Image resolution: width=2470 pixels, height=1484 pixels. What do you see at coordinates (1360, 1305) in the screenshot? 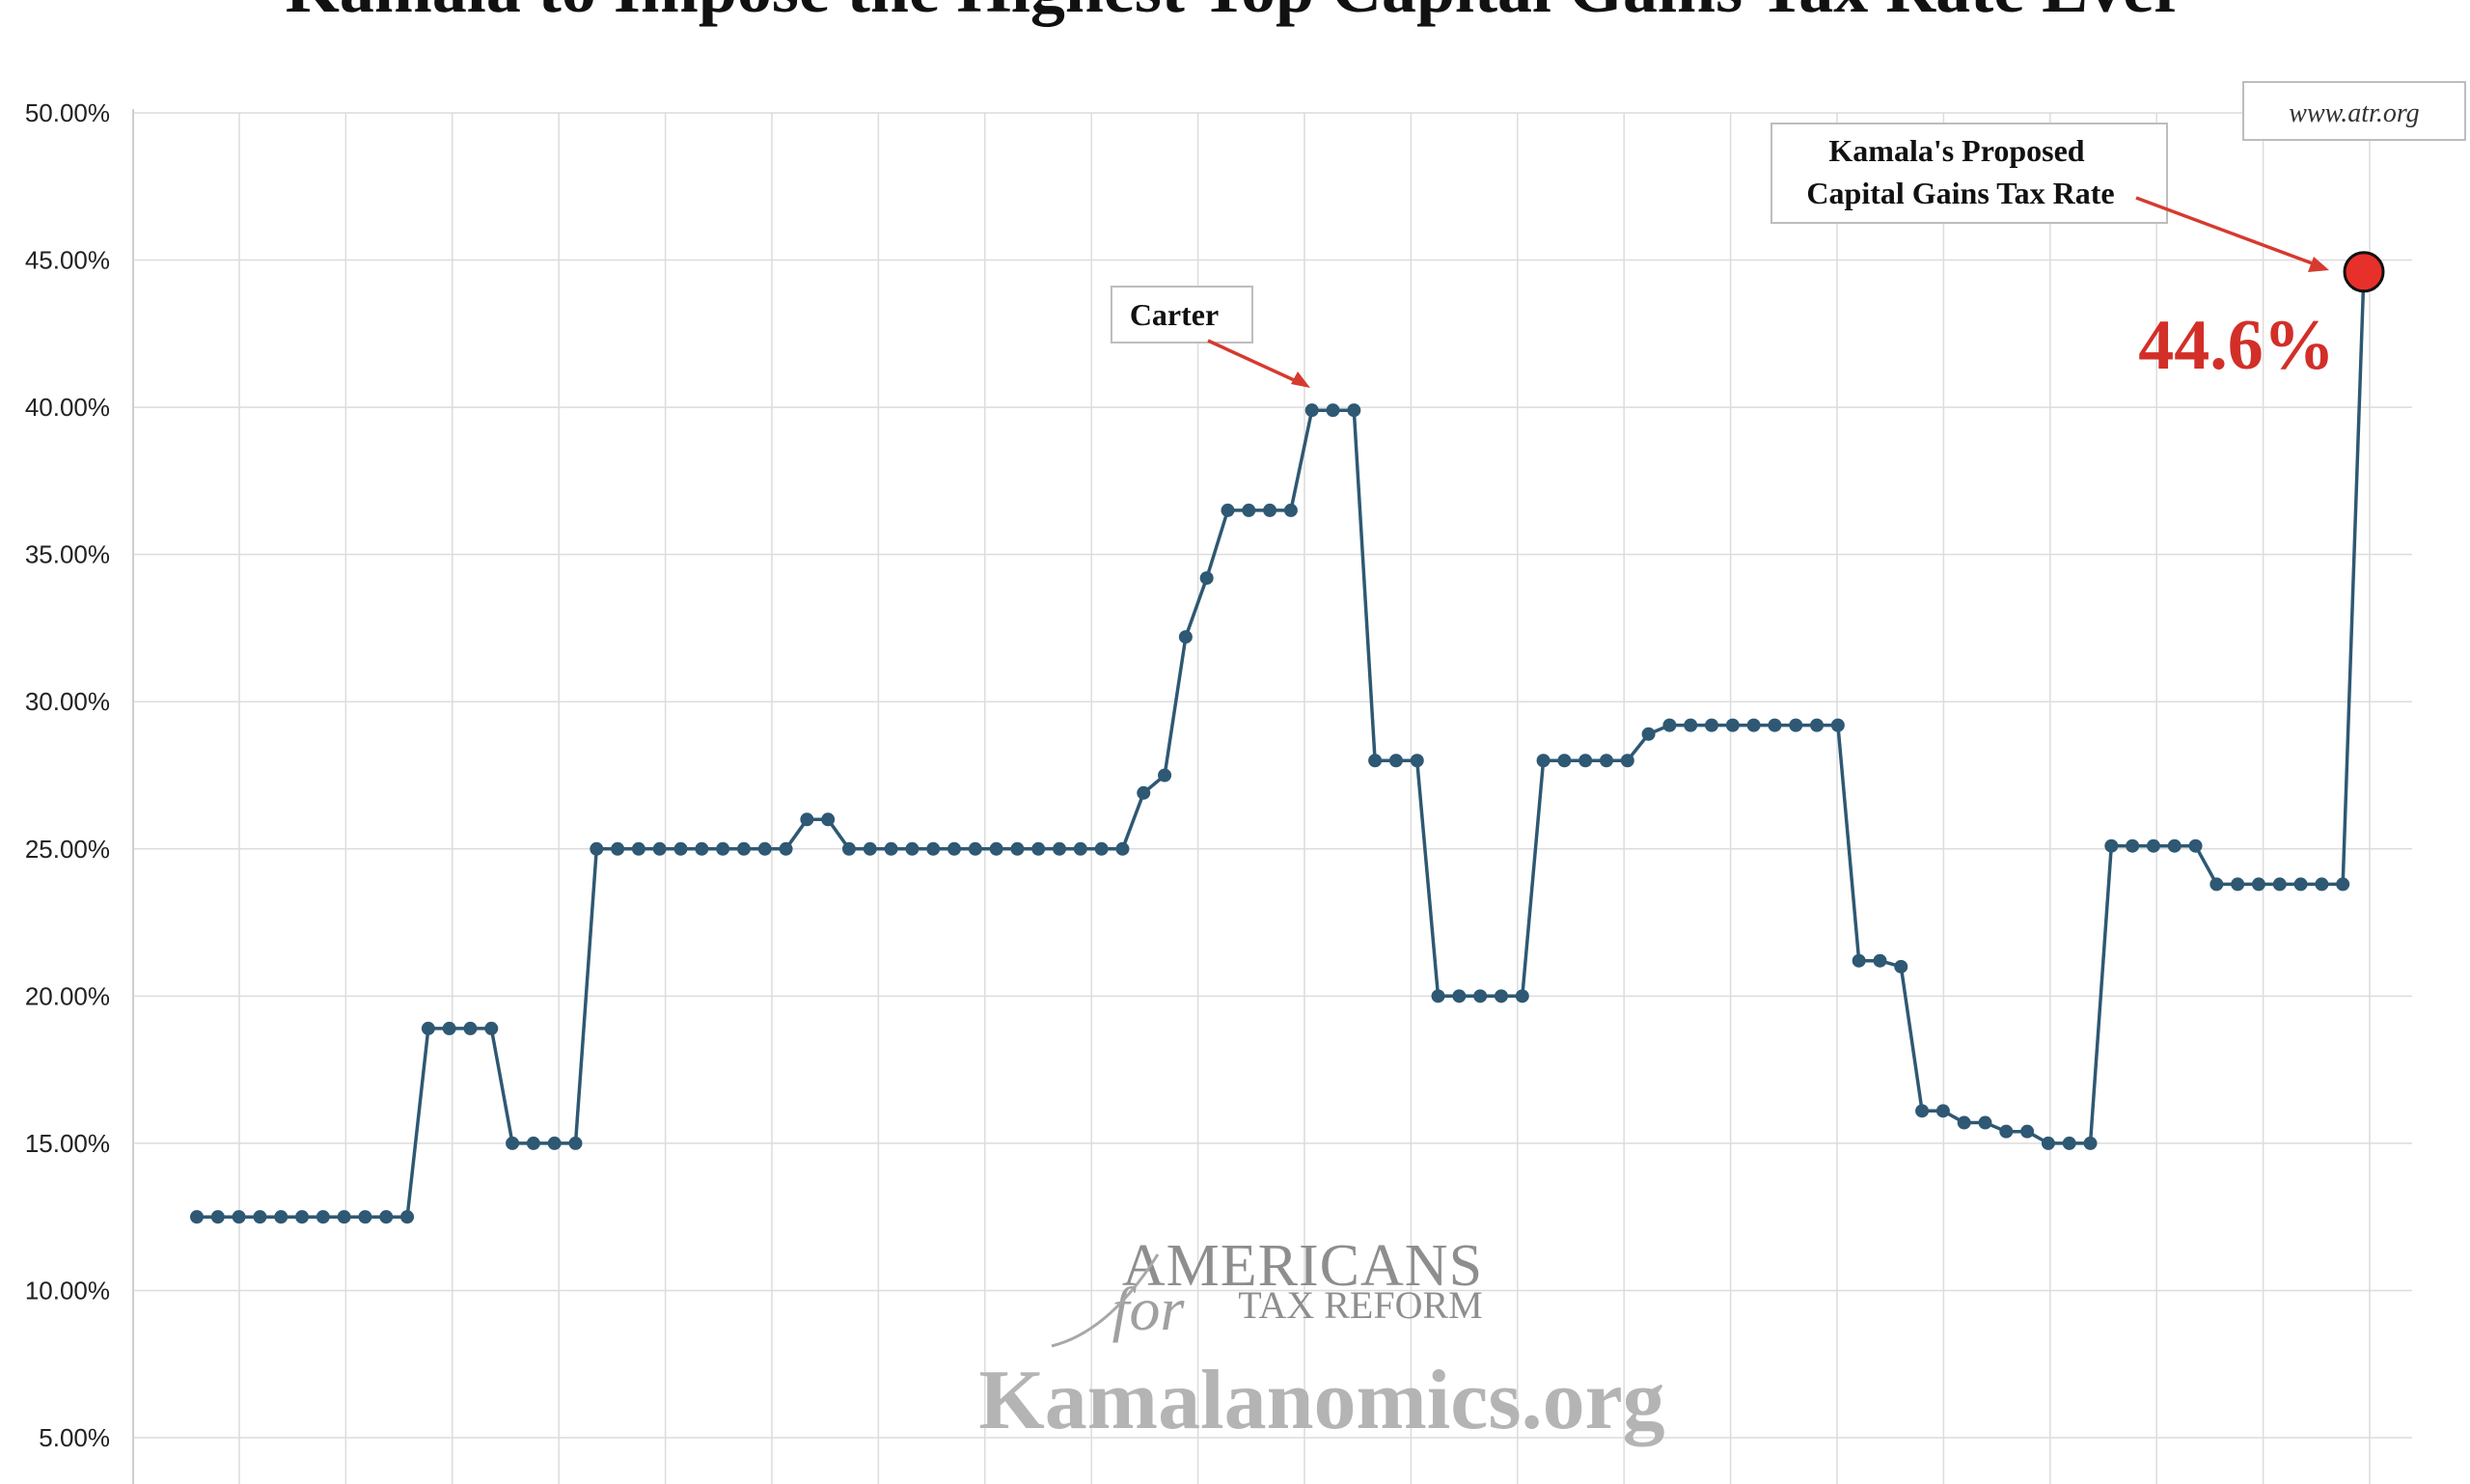
I see `watermark-org-subtitle: TAX REFORM` at bounding box center [1360, 1305].